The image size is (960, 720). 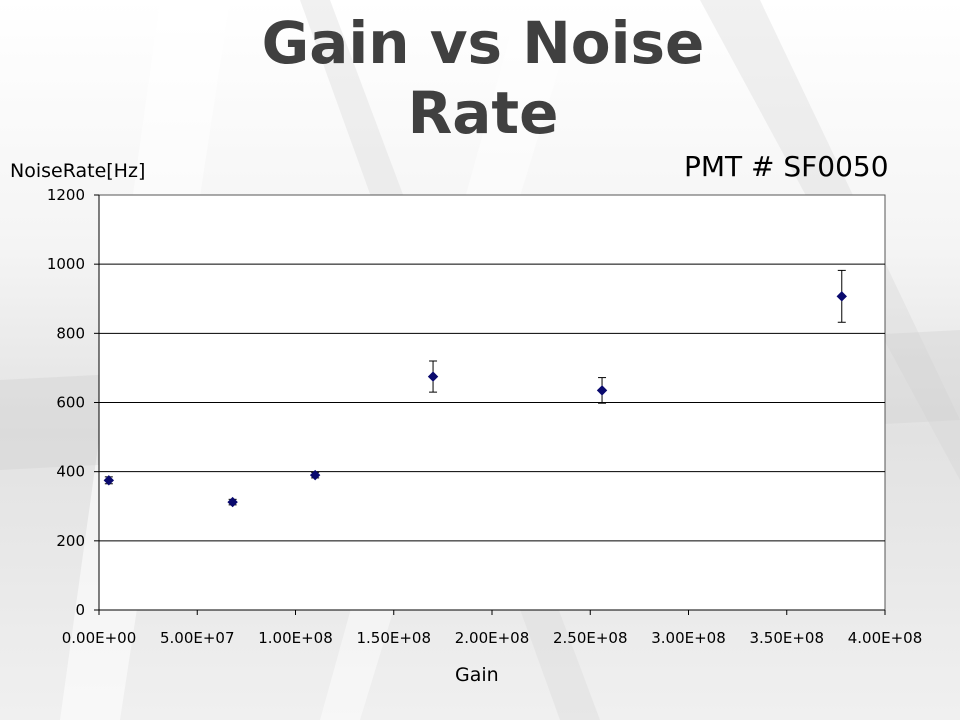 I want to click on y-tick-label: 800, so click(x=70, y=333).